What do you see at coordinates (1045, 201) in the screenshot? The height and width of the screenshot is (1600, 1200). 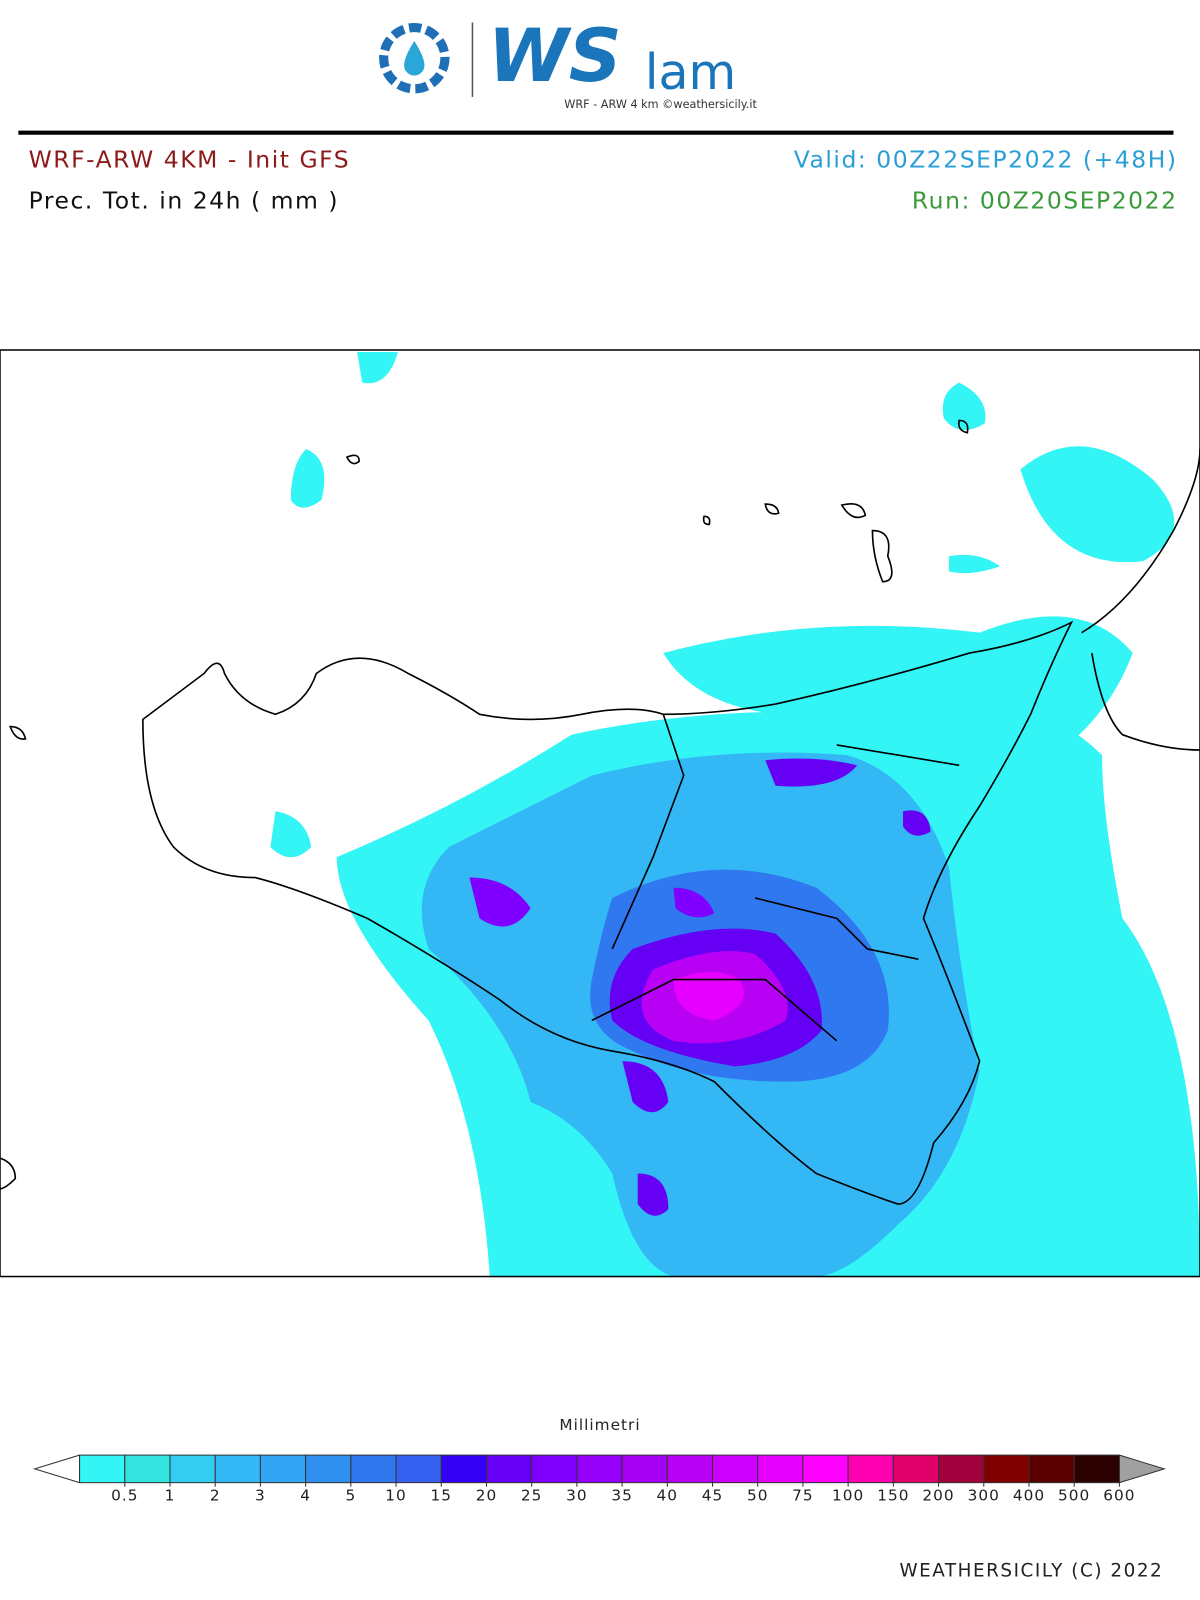 I see `run-label: Run: 00Z20SEP2022` at bounding box center [1045, 201].